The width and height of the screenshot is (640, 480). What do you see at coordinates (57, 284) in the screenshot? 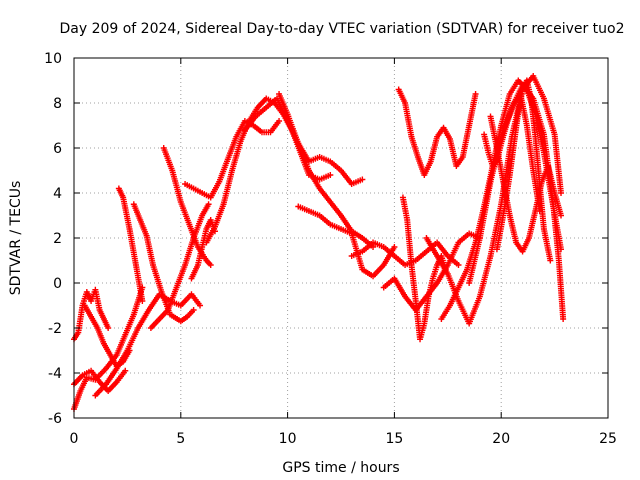
I see `y-tick-label: 0` at bounding box center [57, 284].